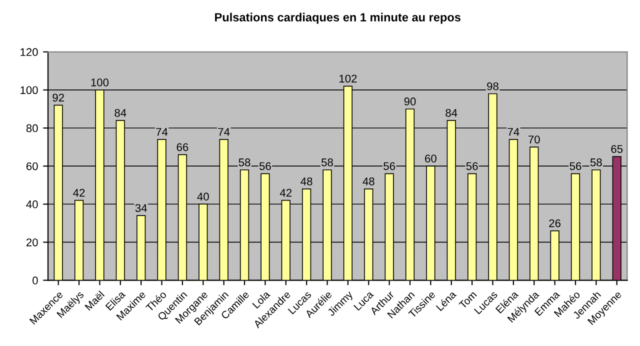 This screenshot has height=346, width=640. What do you see at coordinates (32, 242) in the screenshot?
I see `y-tick-label: 20` at bounding box center [32, 242].